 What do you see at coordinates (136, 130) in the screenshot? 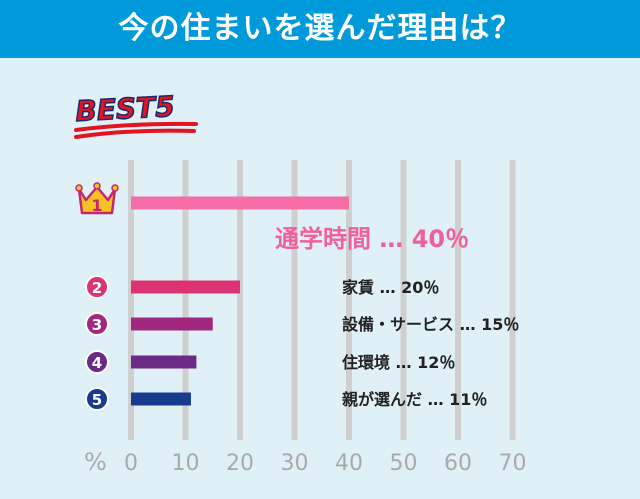
I see `badge-underline-icon` at bounding box center [136, 130].